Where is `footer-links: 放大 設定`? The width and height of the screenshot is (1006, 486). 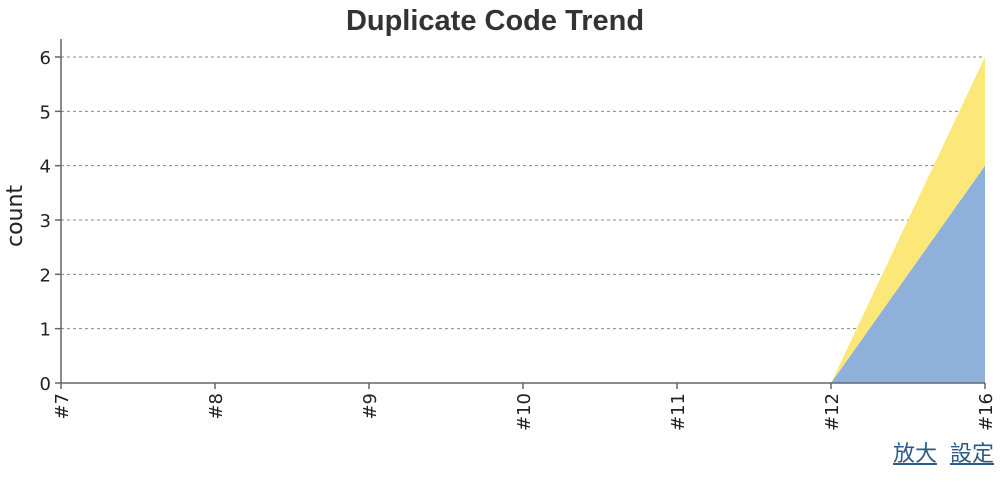 footer-links: 放大 設定 is located at coordinates (940, 455).